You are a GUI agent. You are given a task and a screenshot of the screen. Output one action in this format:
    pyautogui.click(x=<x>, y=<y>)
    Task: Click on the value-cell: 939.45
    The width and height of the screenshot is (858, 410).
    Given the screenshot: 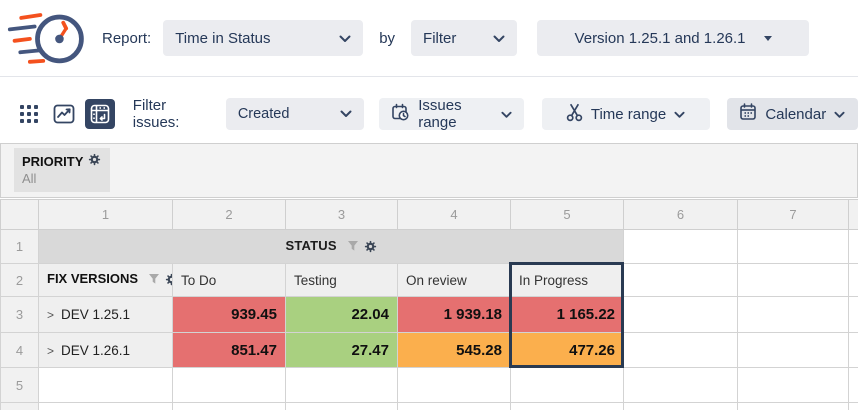 What is the action you would take?
    pyautogui.click(x=229, y=314)
    